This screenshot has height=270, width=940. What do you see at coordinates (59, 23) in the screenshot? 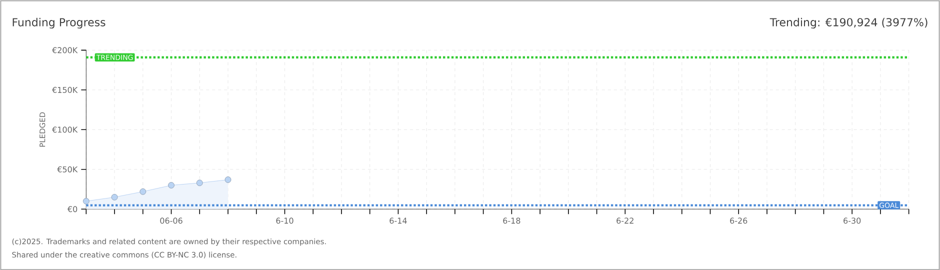
I see `chart-title: Funding Progress` at bounding box center [59, 23].